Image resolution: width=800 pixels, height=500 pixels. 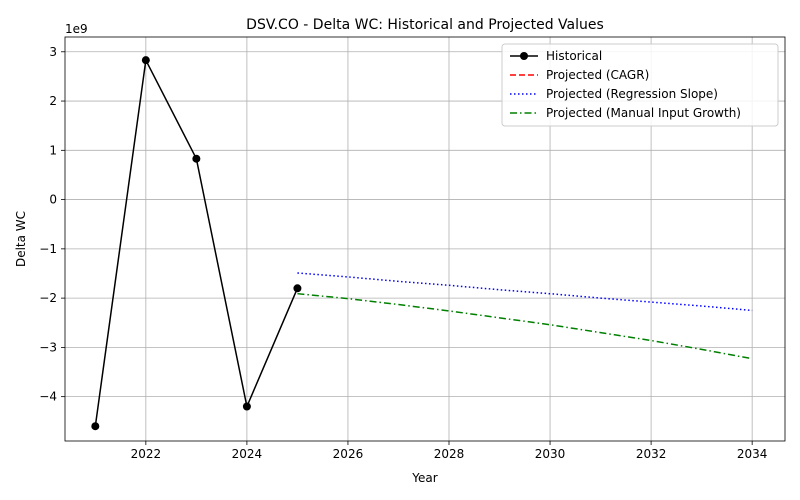 I want to click on legend-label: Projected (Manual Input Growth), so click(x=643, y=113).